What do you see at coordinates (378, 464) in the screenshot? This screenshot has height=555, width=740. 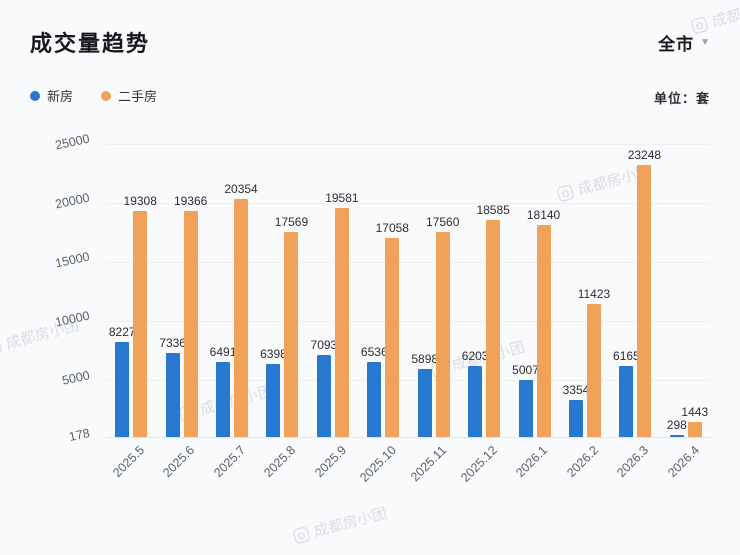 I see `x-axis-tick-label: 2025.10` at bounding box center [378, 464].